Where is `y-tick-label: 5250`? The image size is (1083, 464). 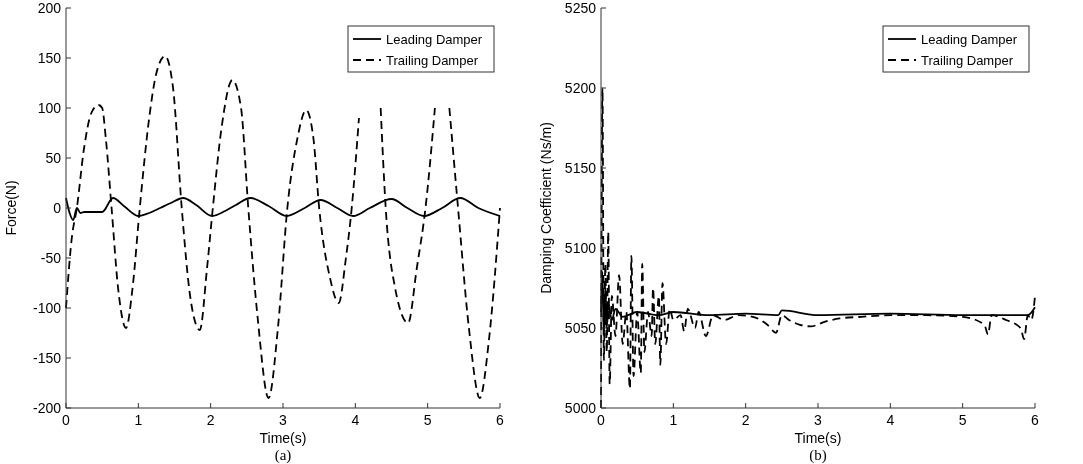 y-tick-label: 5250 is located at coordinates (580, 8).